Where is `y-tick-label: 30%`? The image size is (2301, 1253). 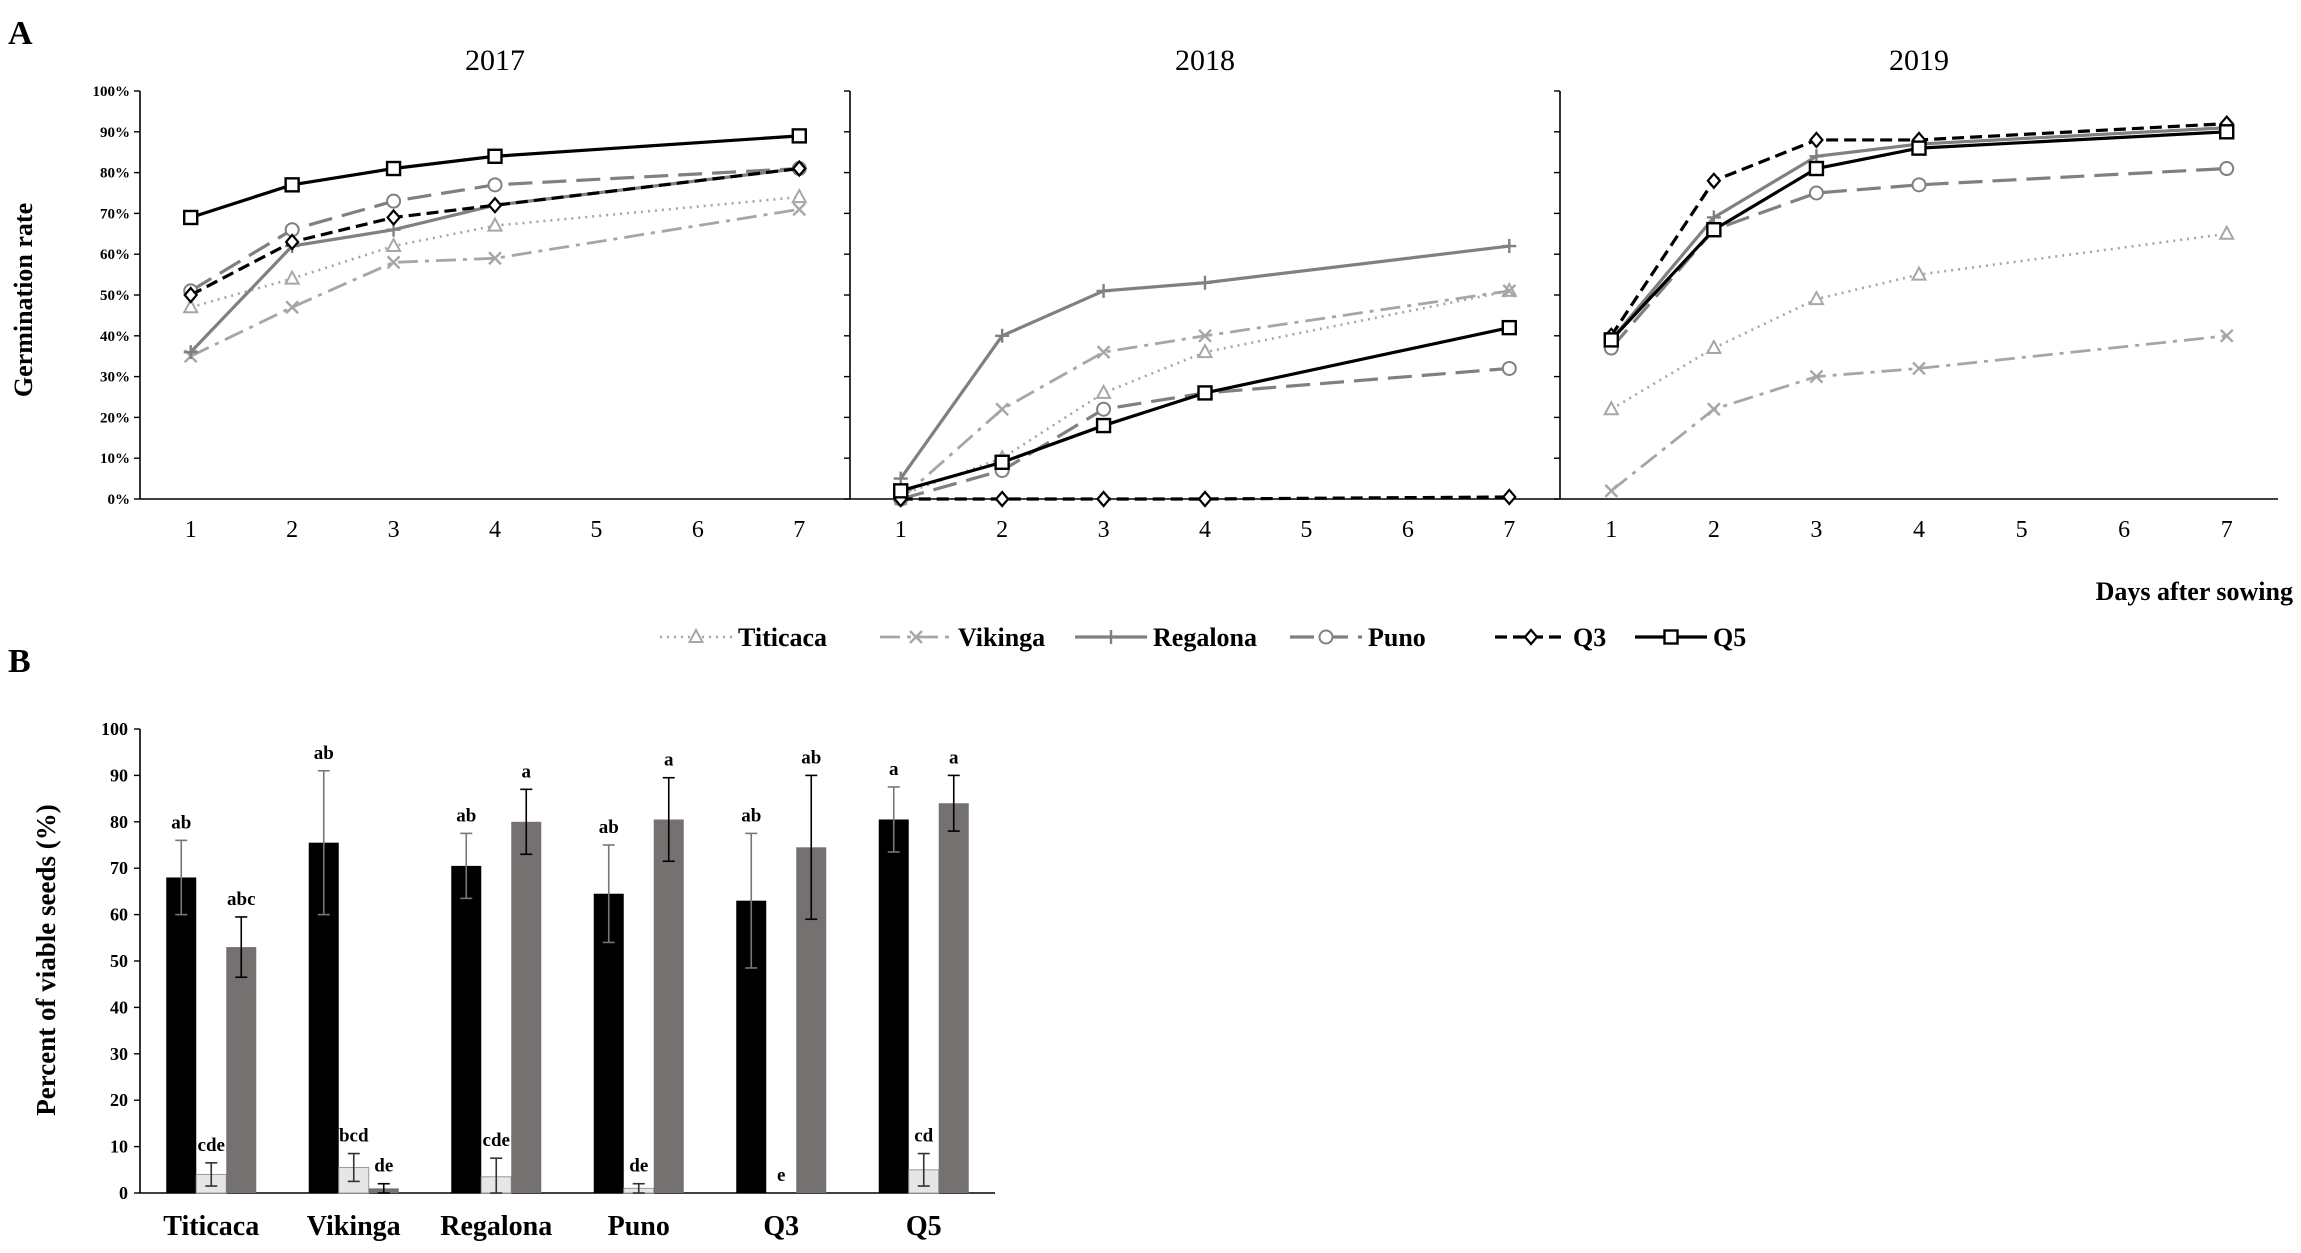 y-tick-label: 30% is located at coordinates (115, 378).